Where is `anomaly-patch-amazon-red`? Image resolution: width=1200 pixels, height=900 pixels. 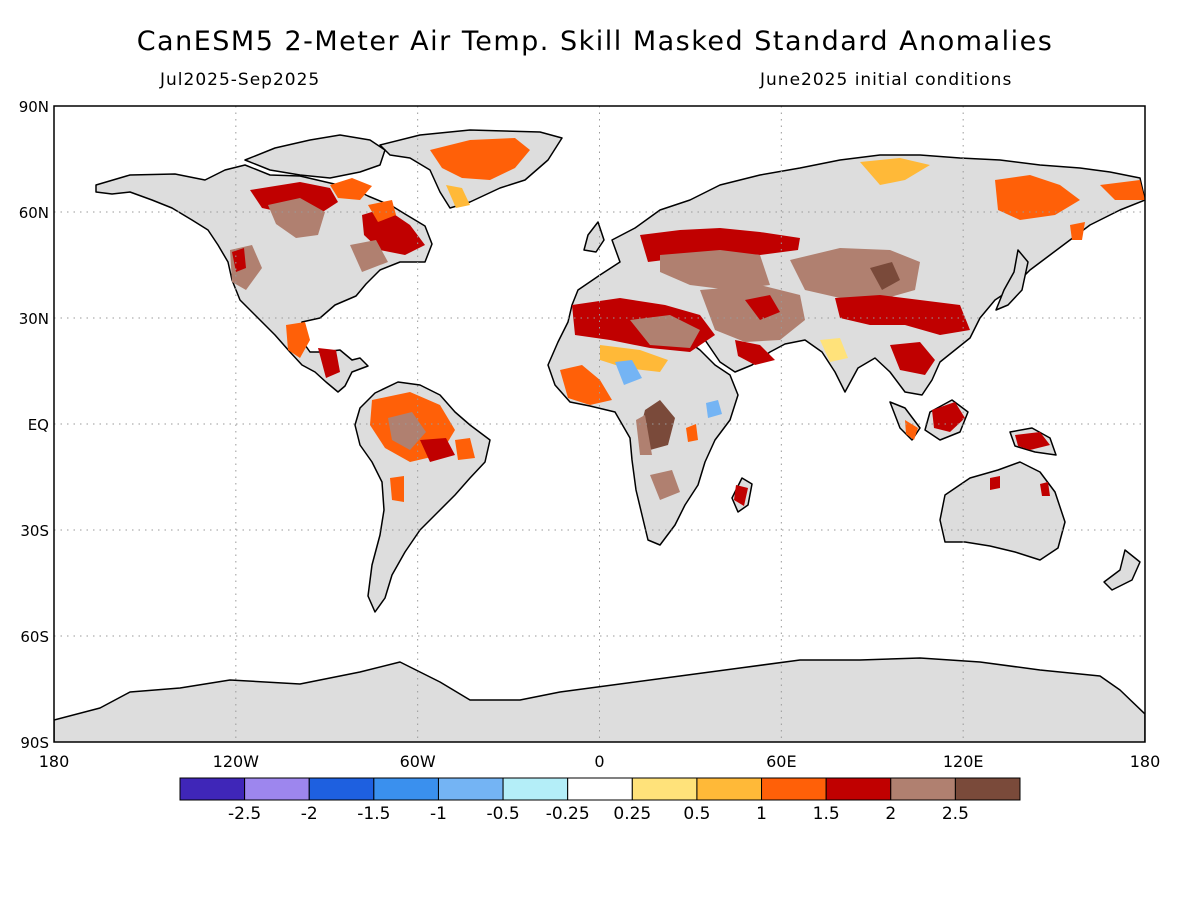
anomaly-patch-amazon-red is located at coordinates (437, 450).